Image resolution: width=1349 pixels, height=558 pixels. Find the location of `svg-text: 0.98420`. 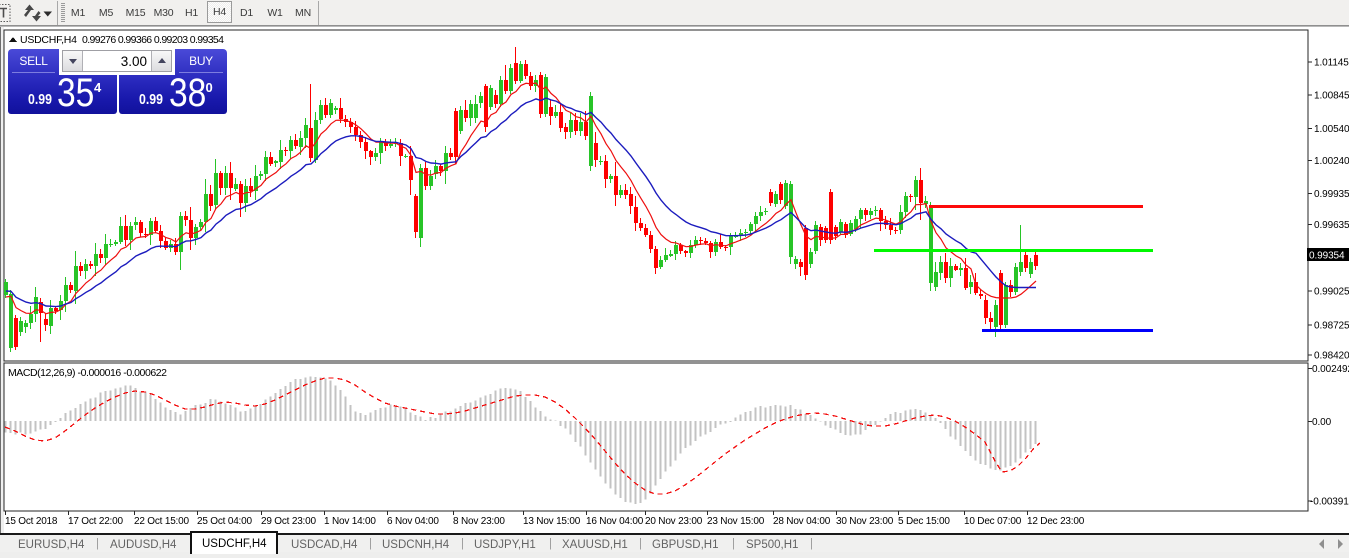

svg-text: 0.98420 is located at coordinates (1331, 356).